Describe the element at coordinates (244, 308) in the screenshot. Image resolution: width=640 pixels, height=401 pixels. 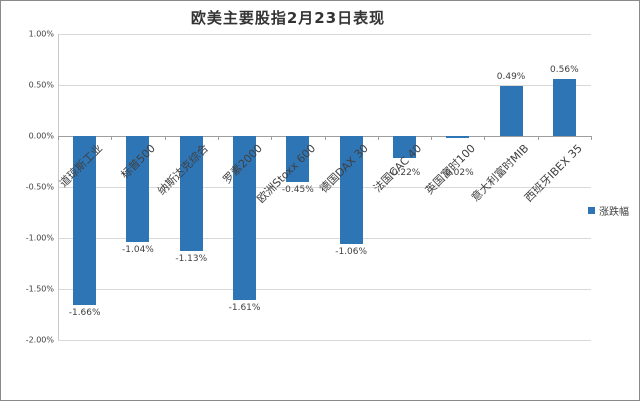
I see `data-label: -1.61%` at that location.